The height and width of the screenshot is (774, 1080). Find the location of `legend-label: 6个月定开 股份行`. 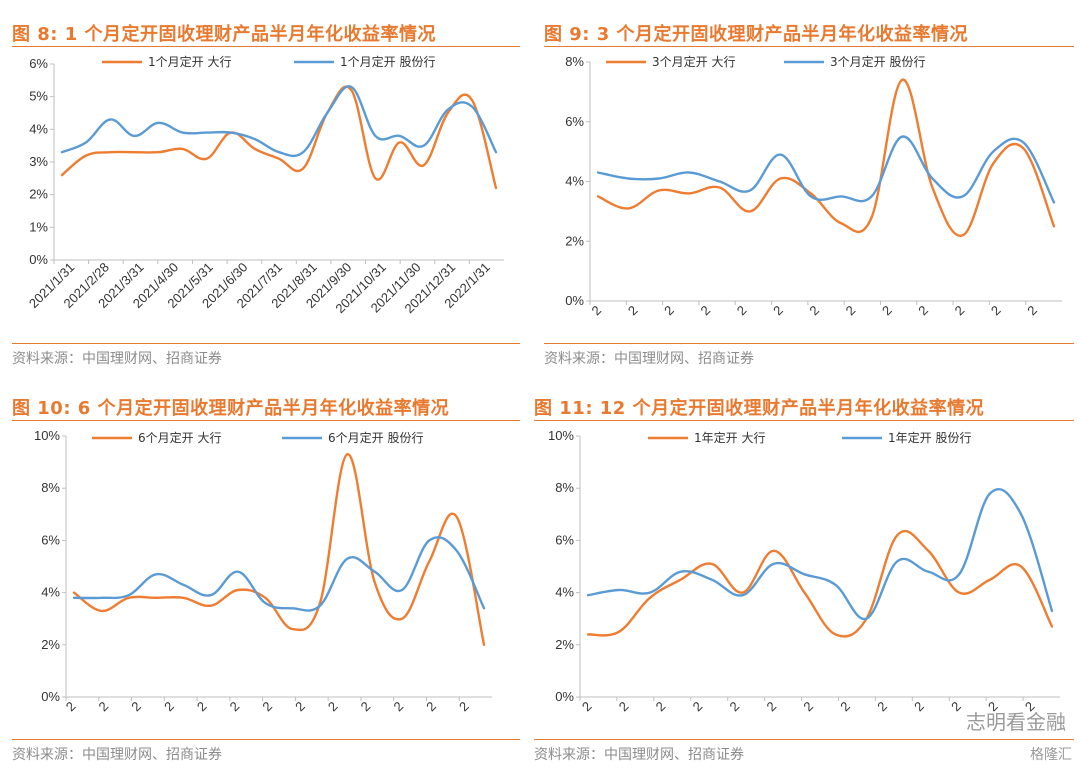

legend-label: 6个月定开 股份行 is located at coordinates (375, 437).